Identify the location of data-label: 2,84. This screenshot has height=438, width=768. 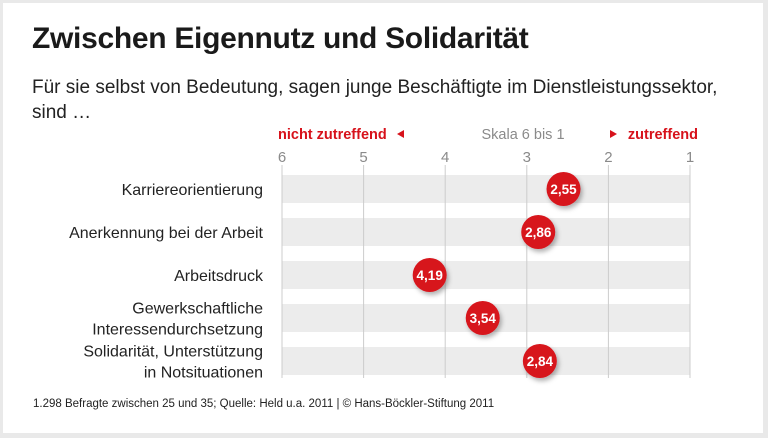
(540, 361).